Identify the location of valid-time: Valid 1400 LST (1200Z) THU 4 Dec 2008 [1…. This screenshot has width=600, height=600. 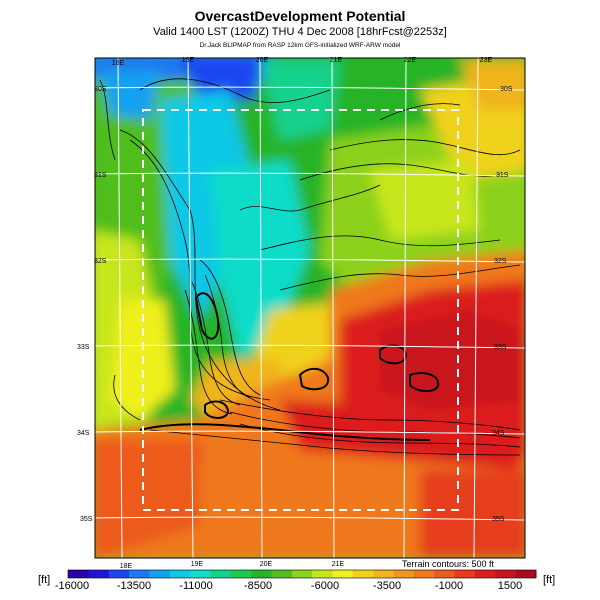
(300, 32).